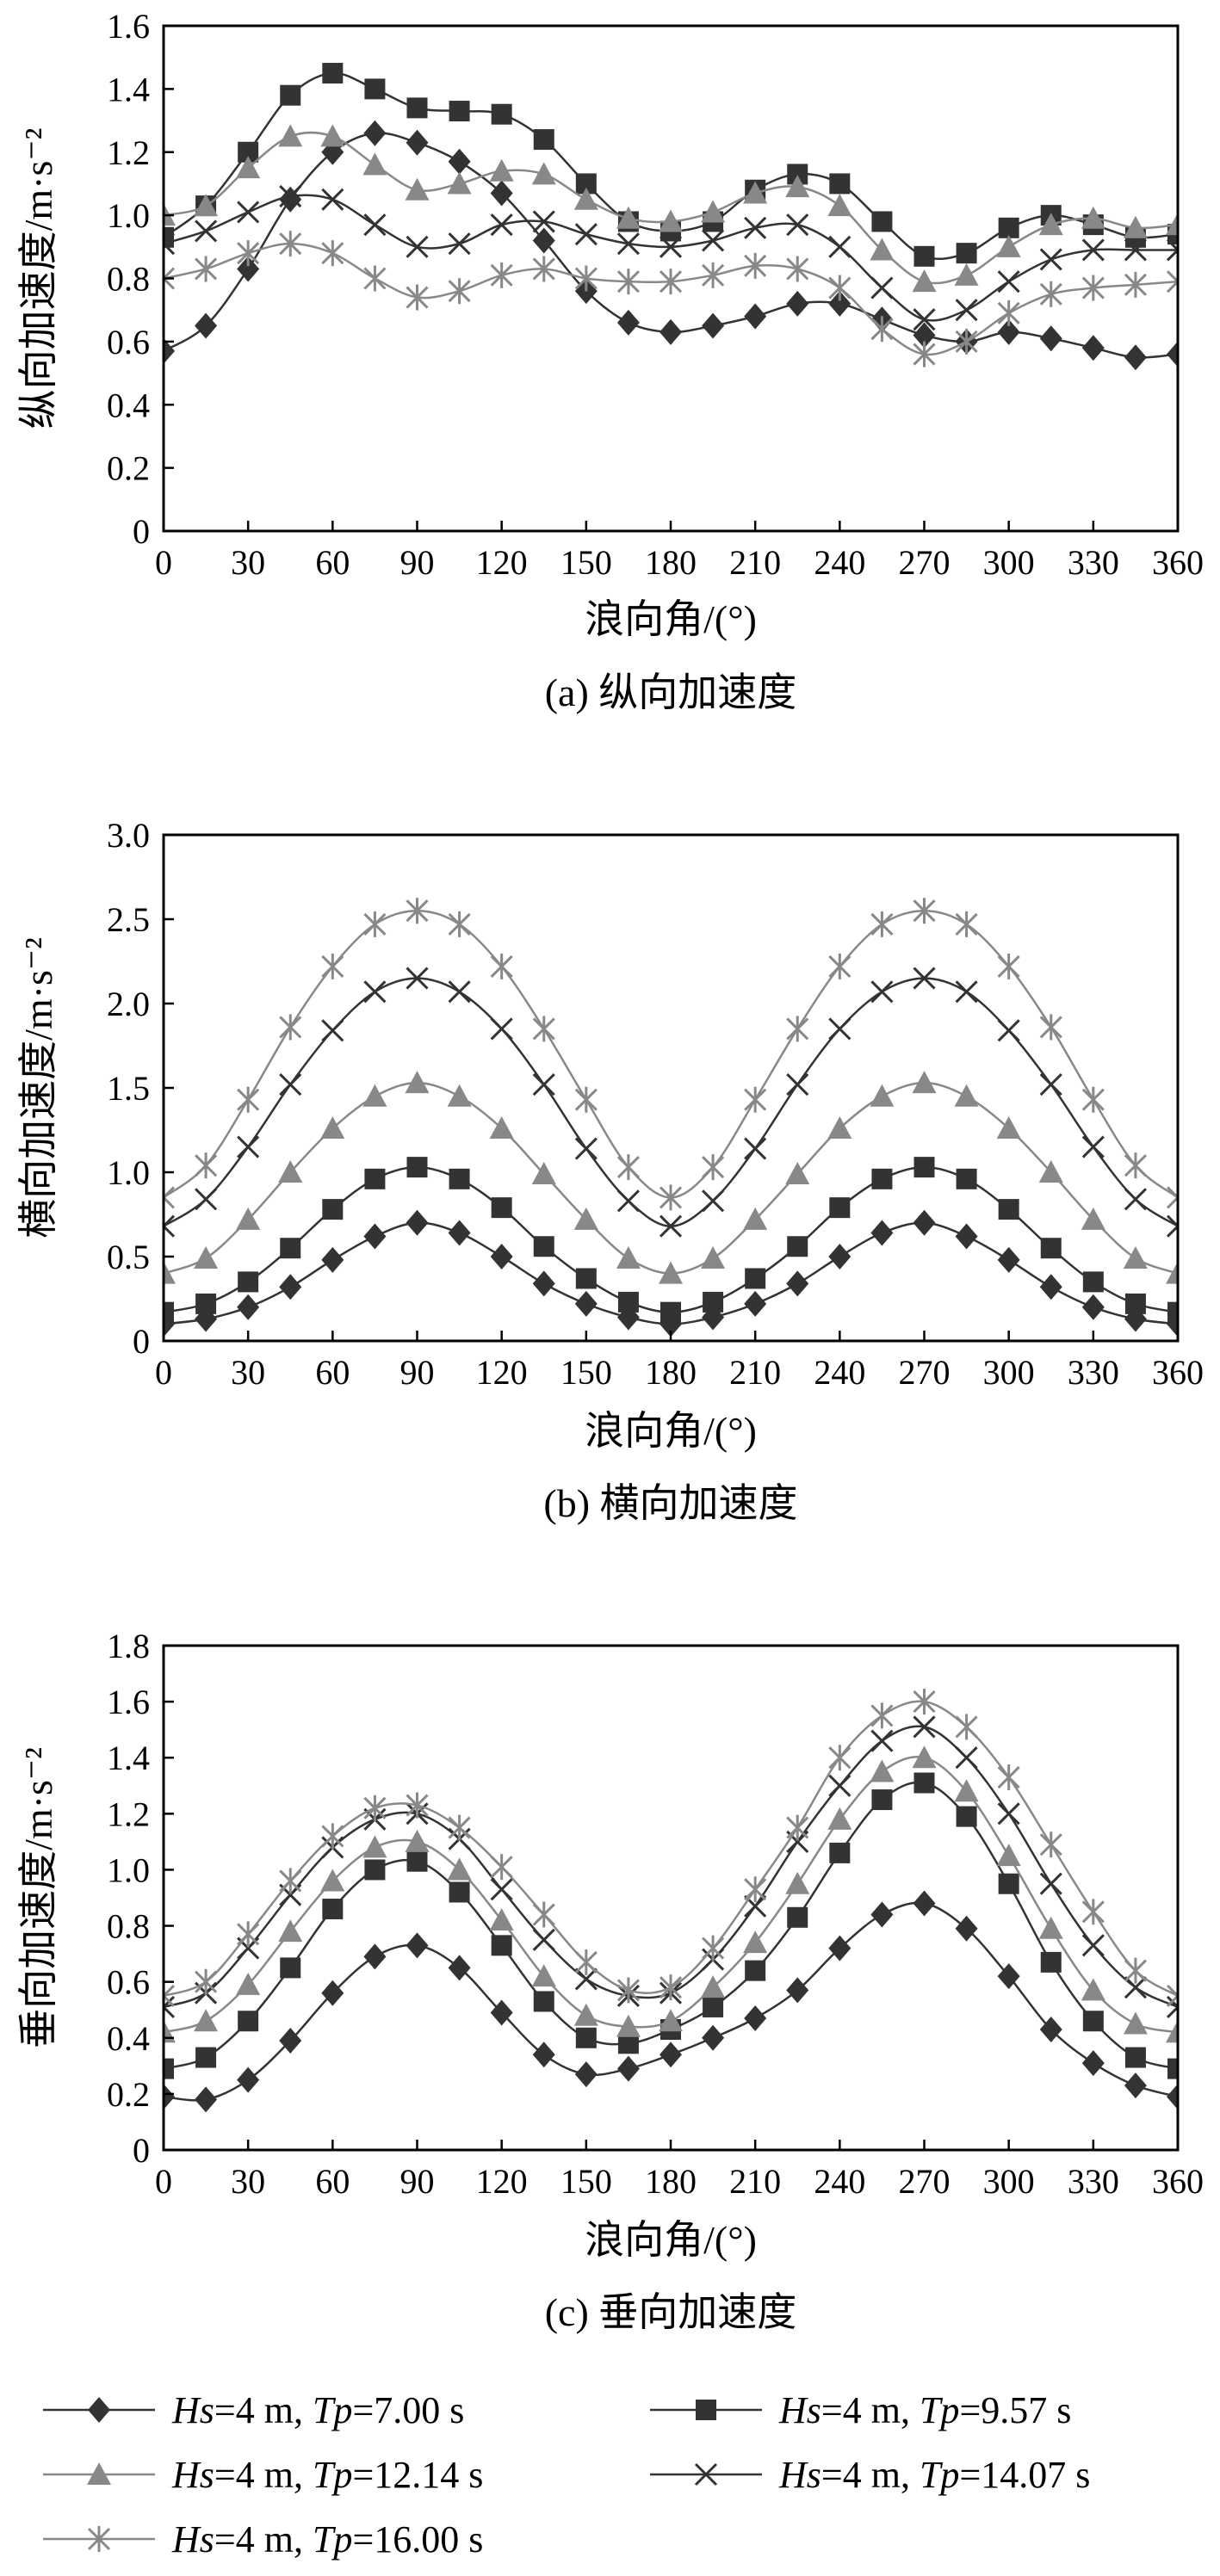  I want to click on chart-caption: (a) 纵向加速度, so click(671, 692).